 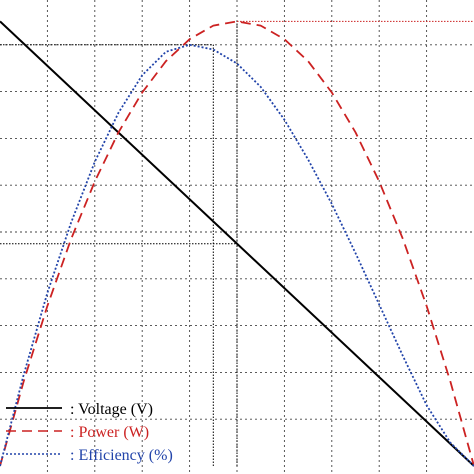 I want to click on legend: : Voltage (V) : Power (W) : Efficiency (%), so click(x=89, y=432).